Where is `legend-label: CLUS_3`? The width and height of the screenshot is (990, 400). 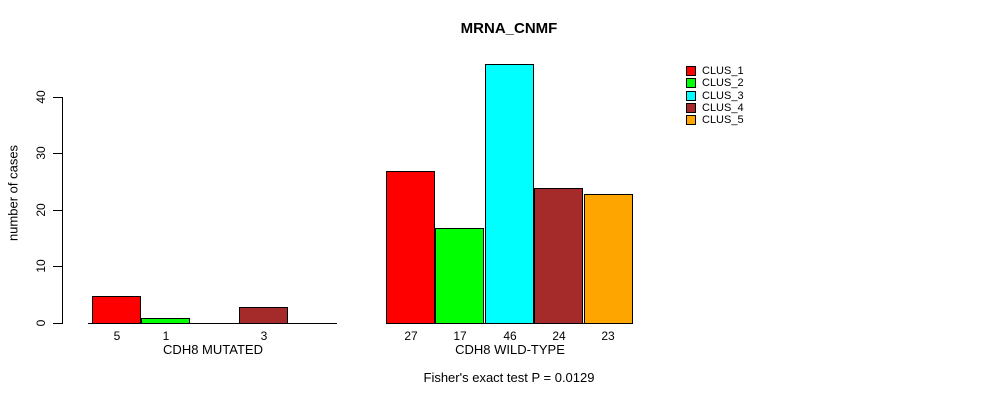 legend-label: CLUS_3 is located at coordinates (723, 95).